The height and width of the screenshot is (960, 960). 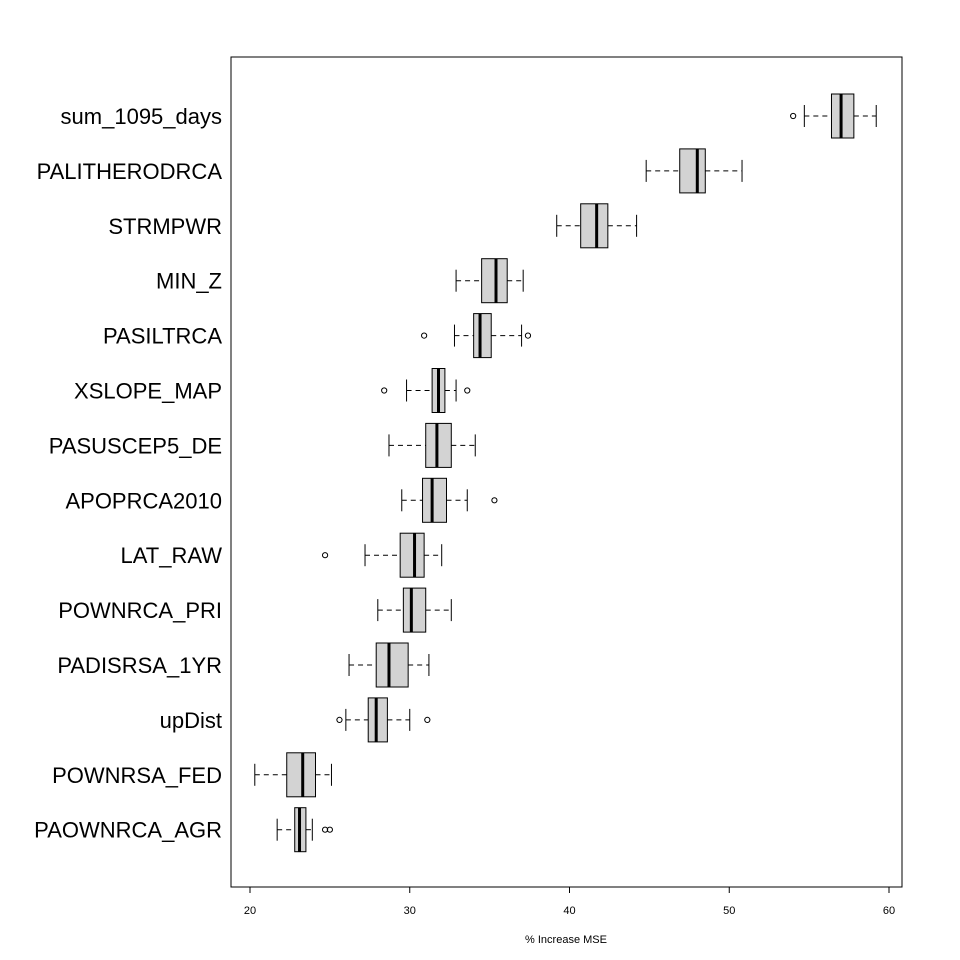 What do you see at coordinates (250, 911) in the screenshot?
I see `x-tick-label: 20` at bounding box center [250, 911].